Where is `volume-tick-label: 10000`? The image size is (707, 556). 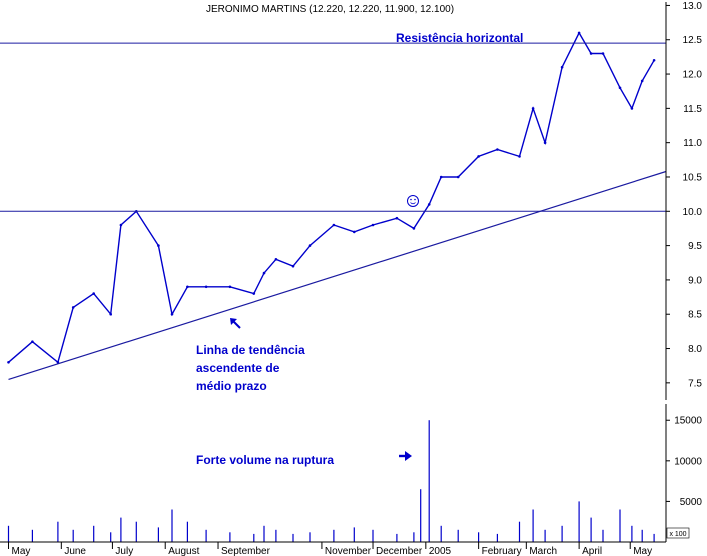 volume-tick-label: 10000 is located at coordinates (688, 461).